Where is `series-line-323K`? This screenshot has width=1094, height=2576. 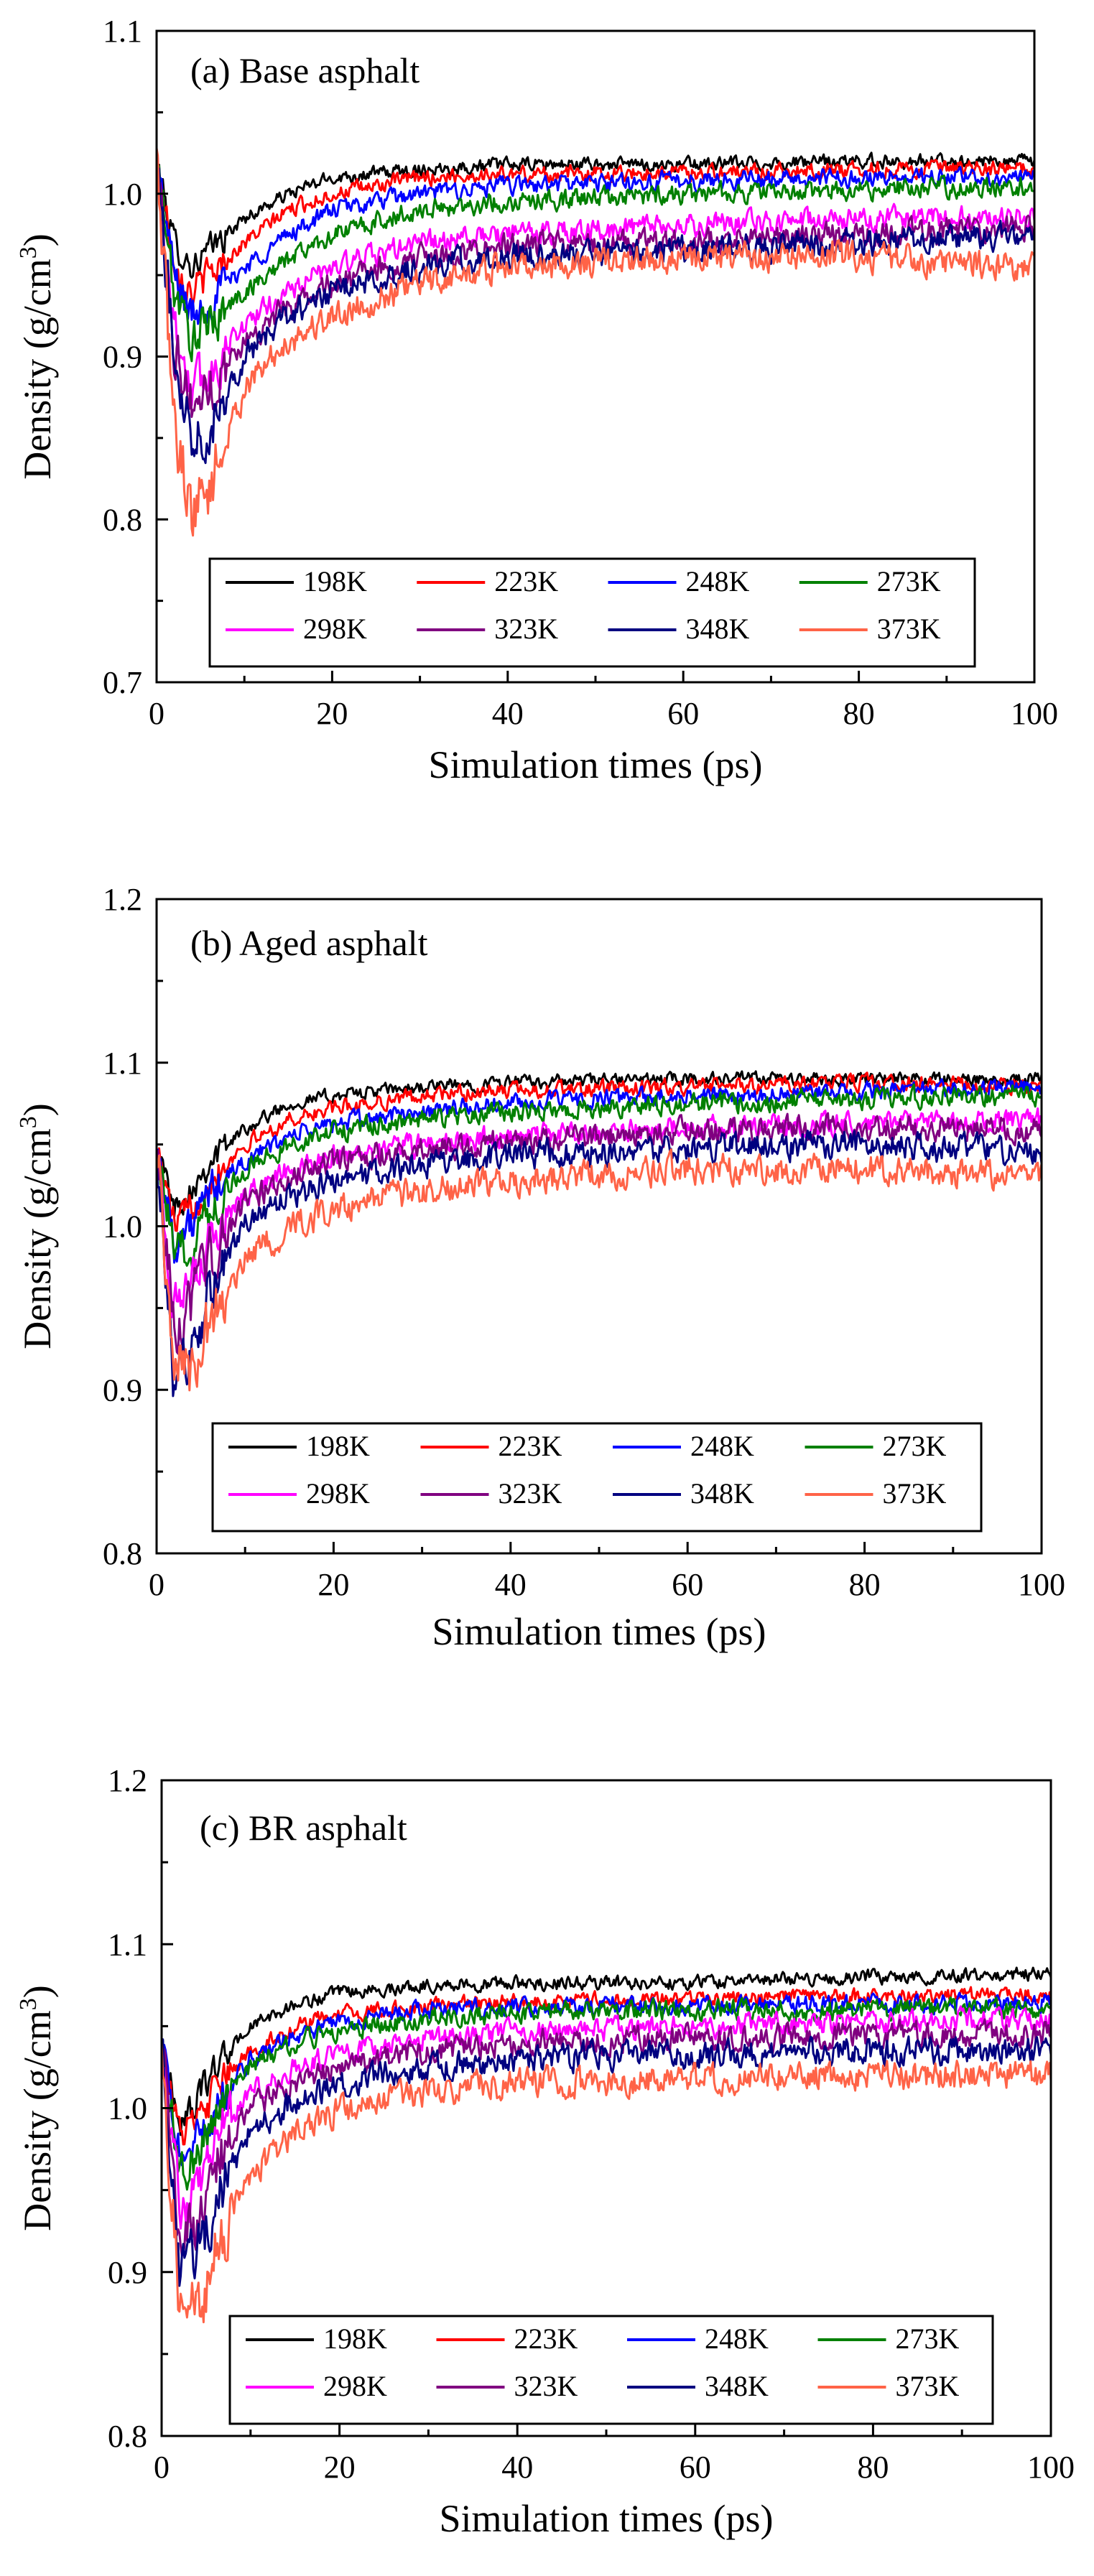
series-line-323K is located at coordinates (599, 1233).